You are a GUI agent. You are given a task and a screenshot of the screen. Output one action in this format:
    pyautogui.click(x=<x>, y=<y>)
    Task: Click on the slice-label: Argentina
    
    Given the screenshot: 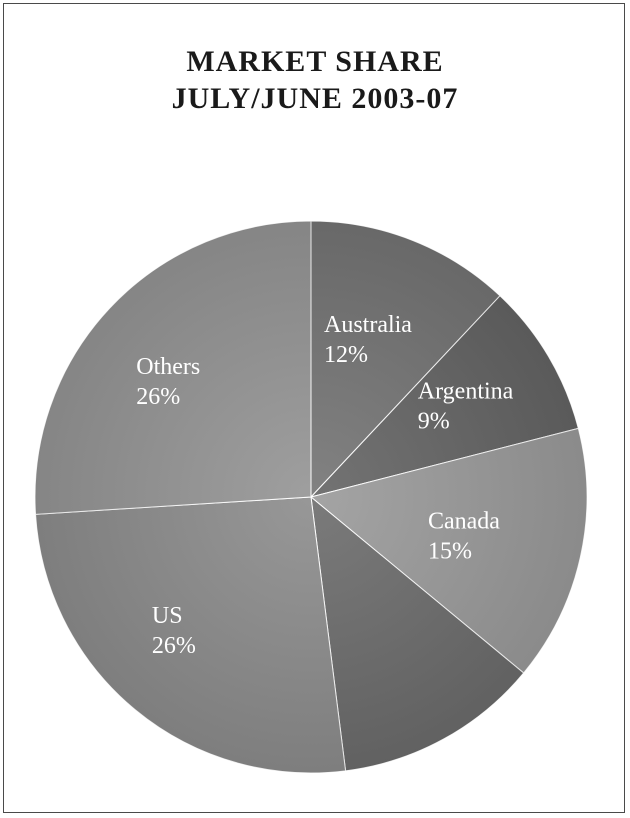 What is the action you would take?
    pyautogui.click(x=466, y=391)
    